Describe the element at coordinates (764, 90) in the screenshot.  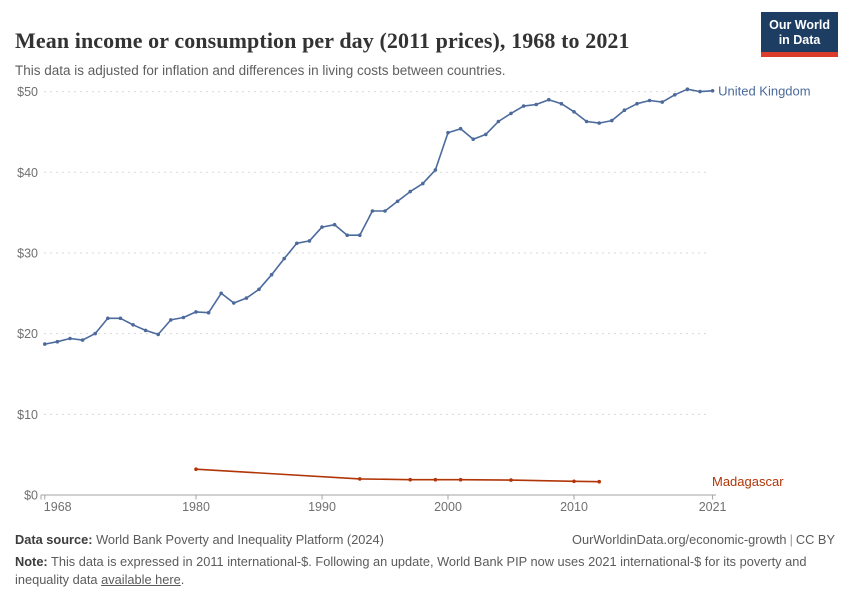
I see `entity-label-united-kingdom: United Kingdom` at that location.